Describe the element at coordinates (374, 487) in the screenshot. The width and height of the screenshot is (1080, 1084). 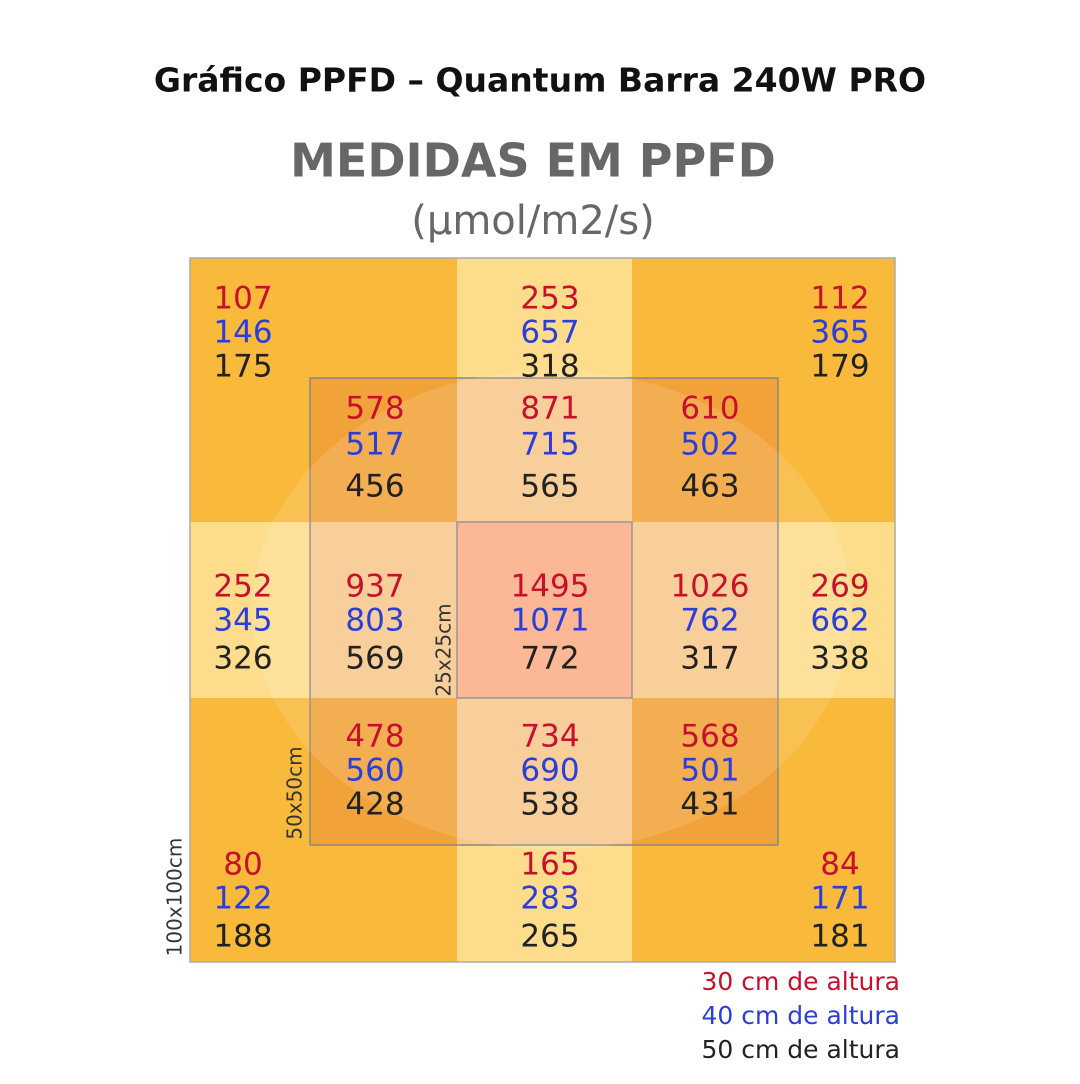
I see `ppfd-value: 456` at that location.